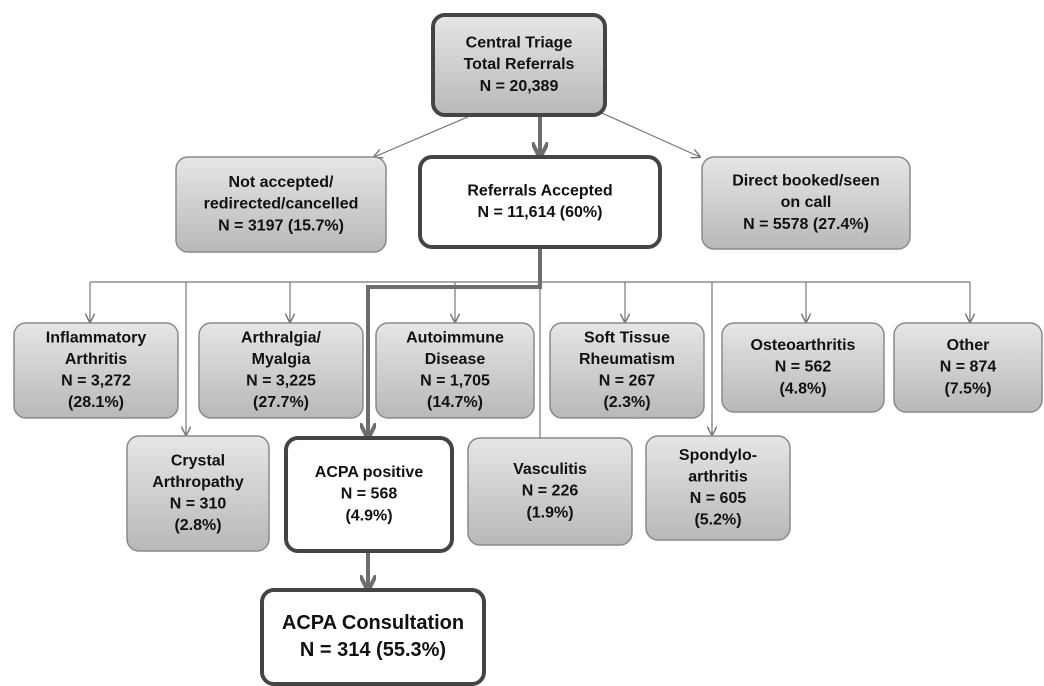 The width and height of the screenshot is (1044, 686). Describe the element at coordinates (281, 359) in the screenshot. I see `node-label: Myalgia` at that location.